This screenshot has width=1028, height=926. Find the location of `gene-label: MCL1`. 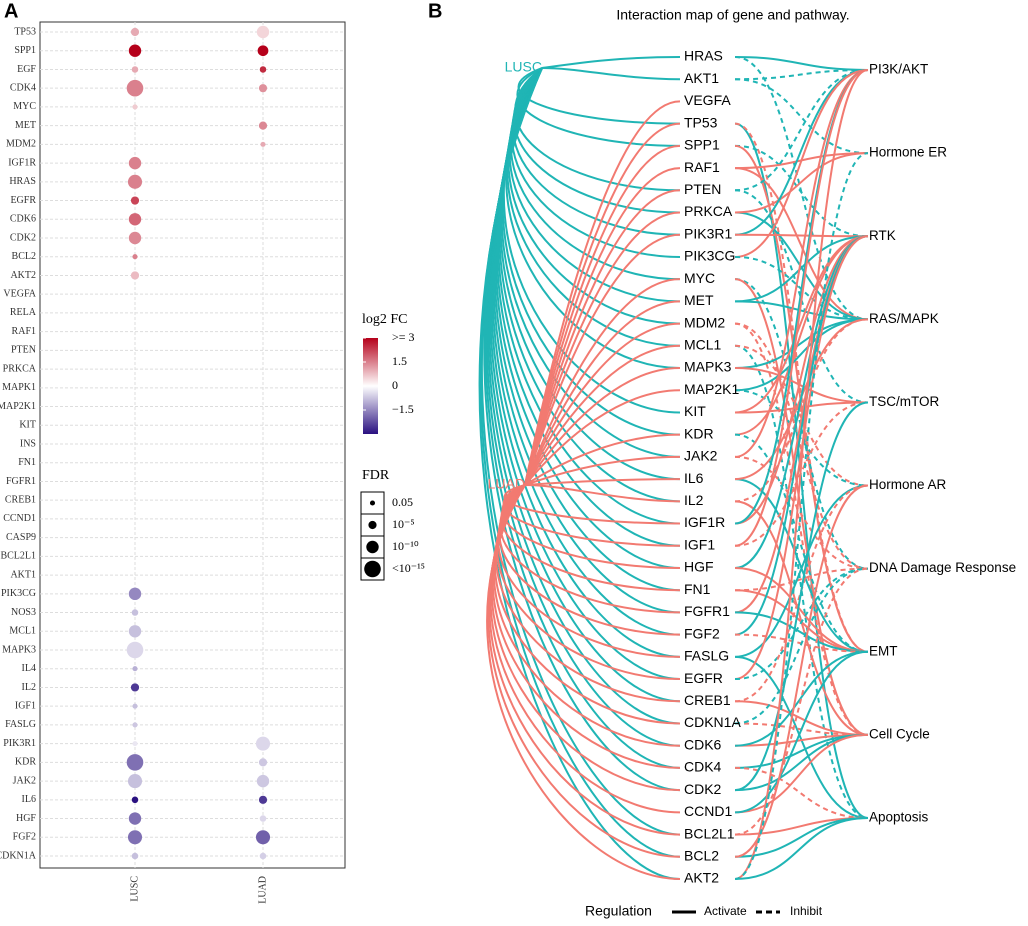

gene-label: MCL1 is located at coordinates (703, 345).